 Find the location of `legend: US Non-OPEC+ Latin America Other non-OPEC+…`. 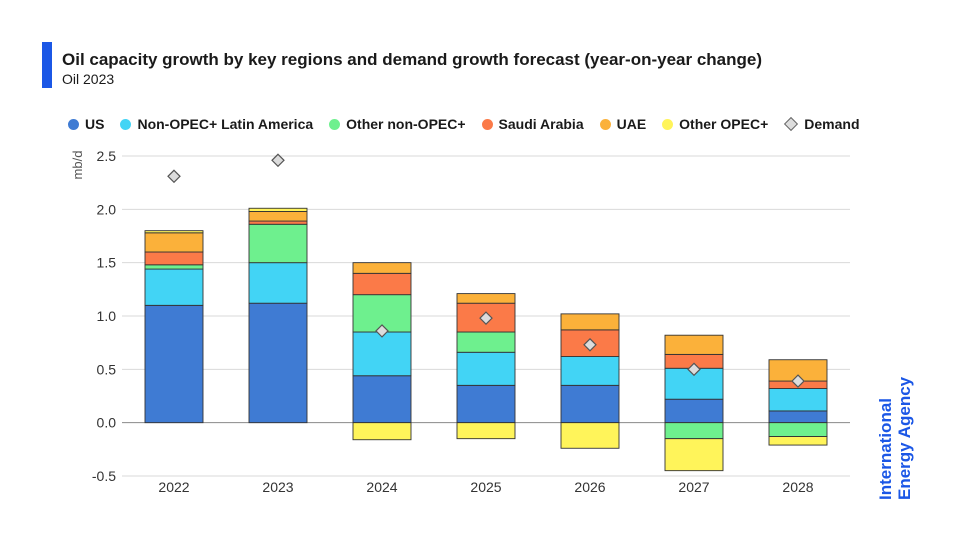

legend: US Non-OPEC+ Latin America Other non-OPEC+… is located at coordinates (464, 124).